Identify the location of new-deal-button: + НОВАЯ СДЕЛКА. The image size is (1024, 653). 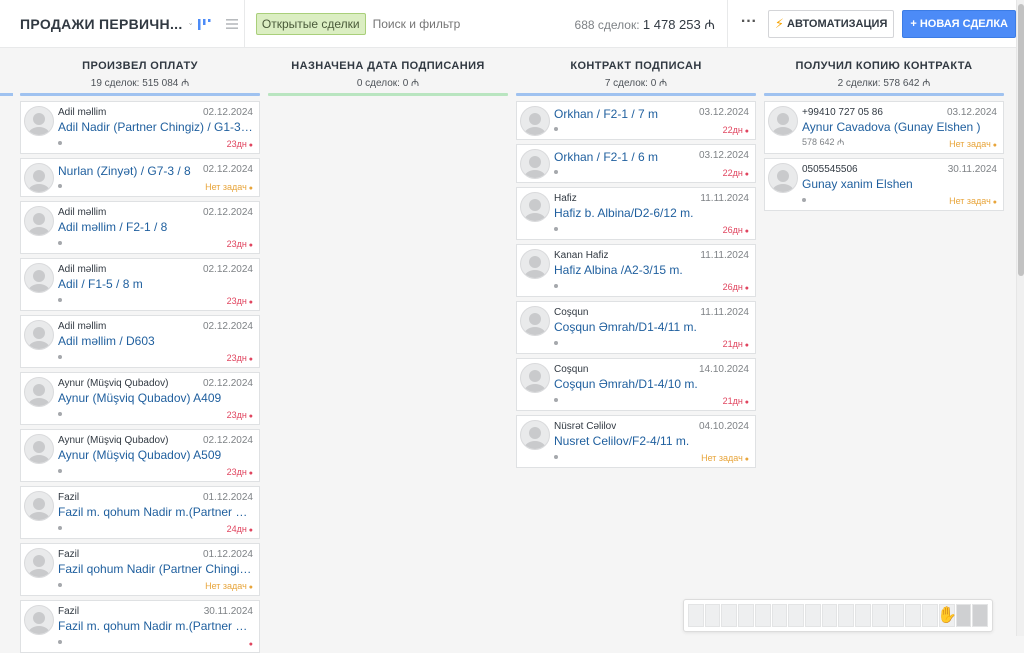
(959, 23).